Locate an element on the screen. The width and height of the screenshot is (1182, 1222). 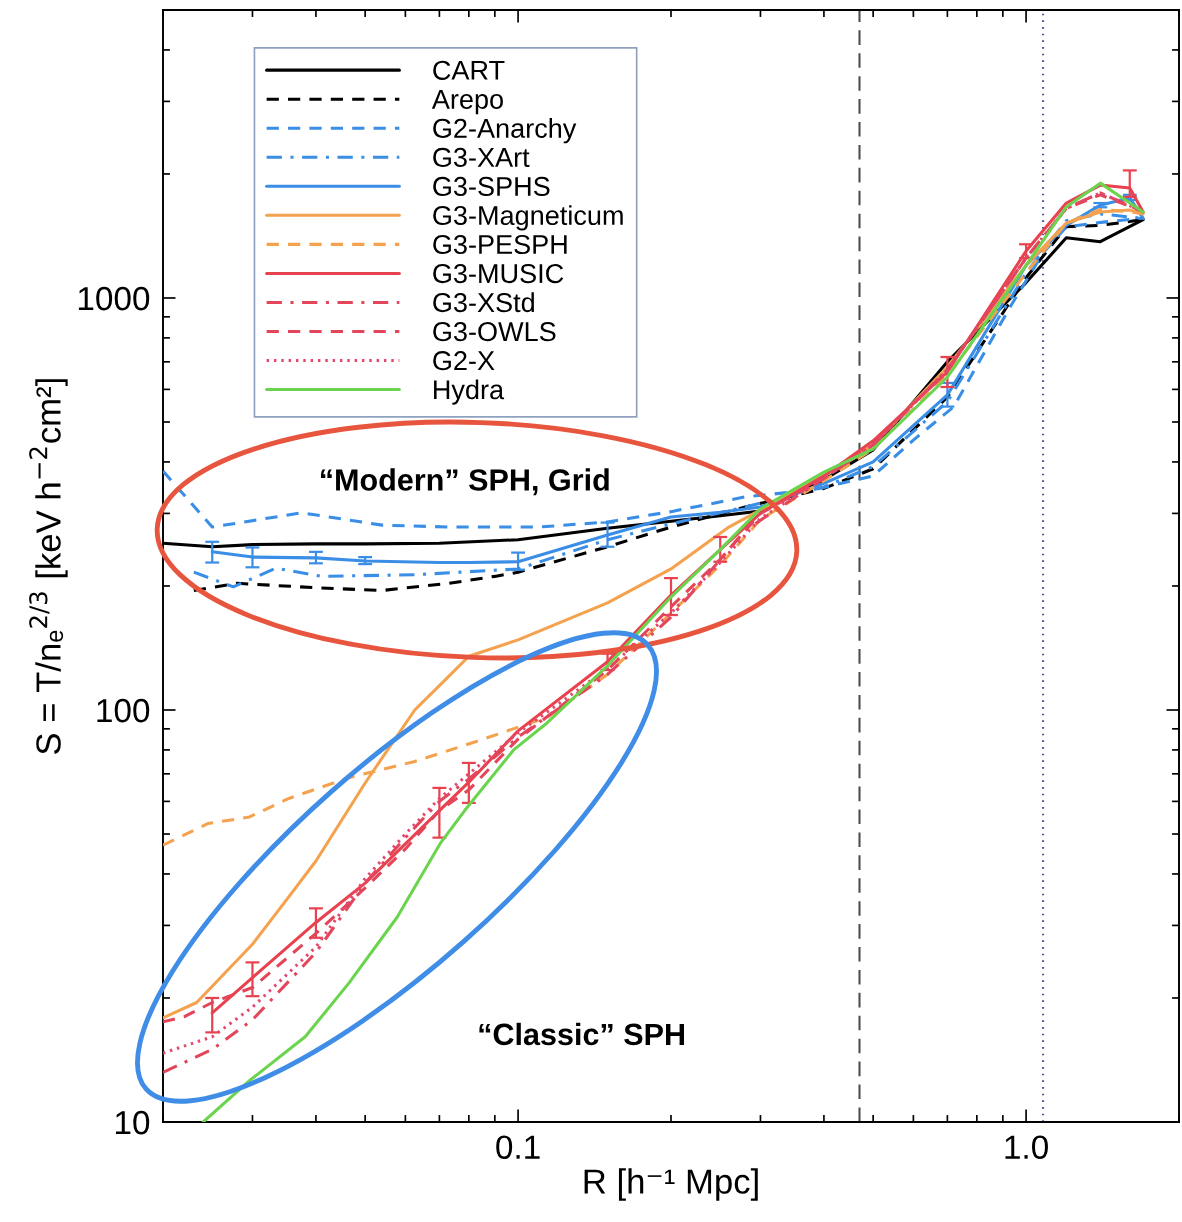
legend-label: G3-PESPH is located at coordinates (500, 244).